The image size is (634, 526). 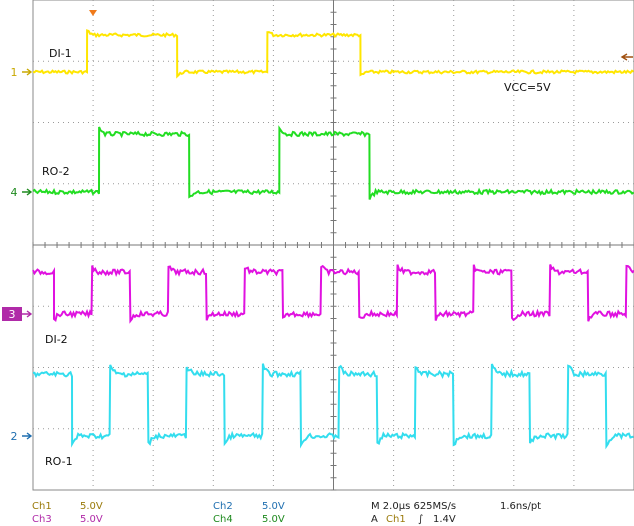 I want to click on trigger-channel: Ch1, so click(x=396, y=519).